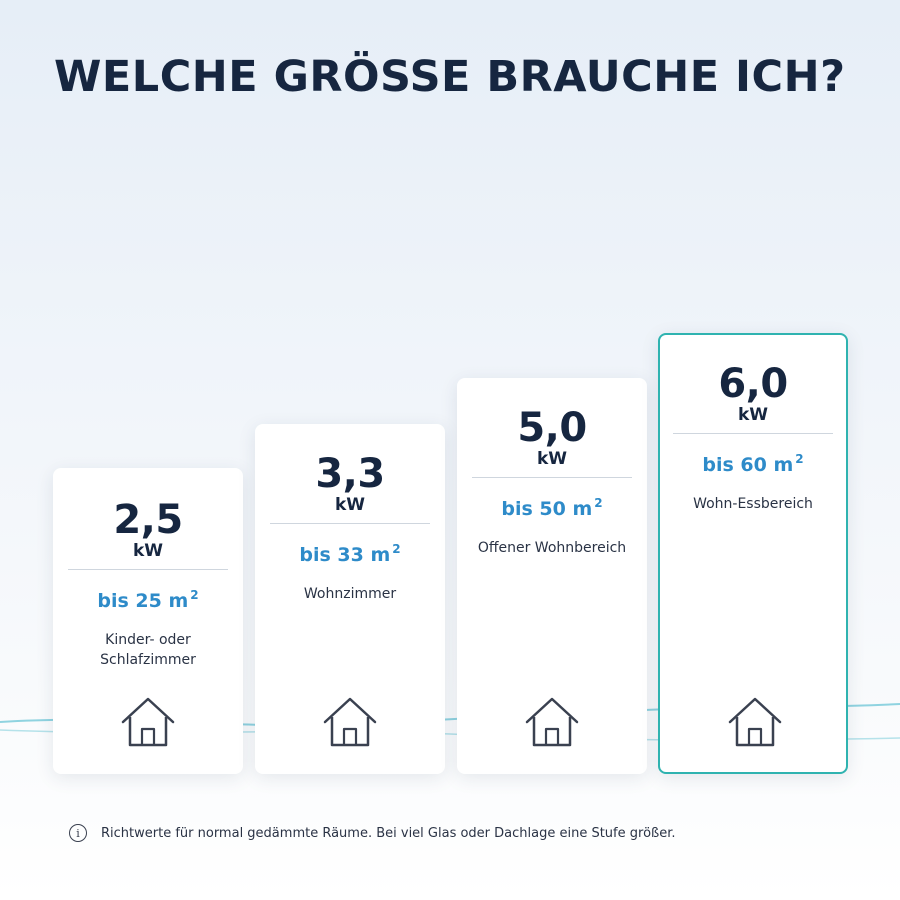  What do you see at coordinates (552, 548) in the screenshot?
I see `room-label: Offener Wohnbereich` at bounding box center [552, 548].